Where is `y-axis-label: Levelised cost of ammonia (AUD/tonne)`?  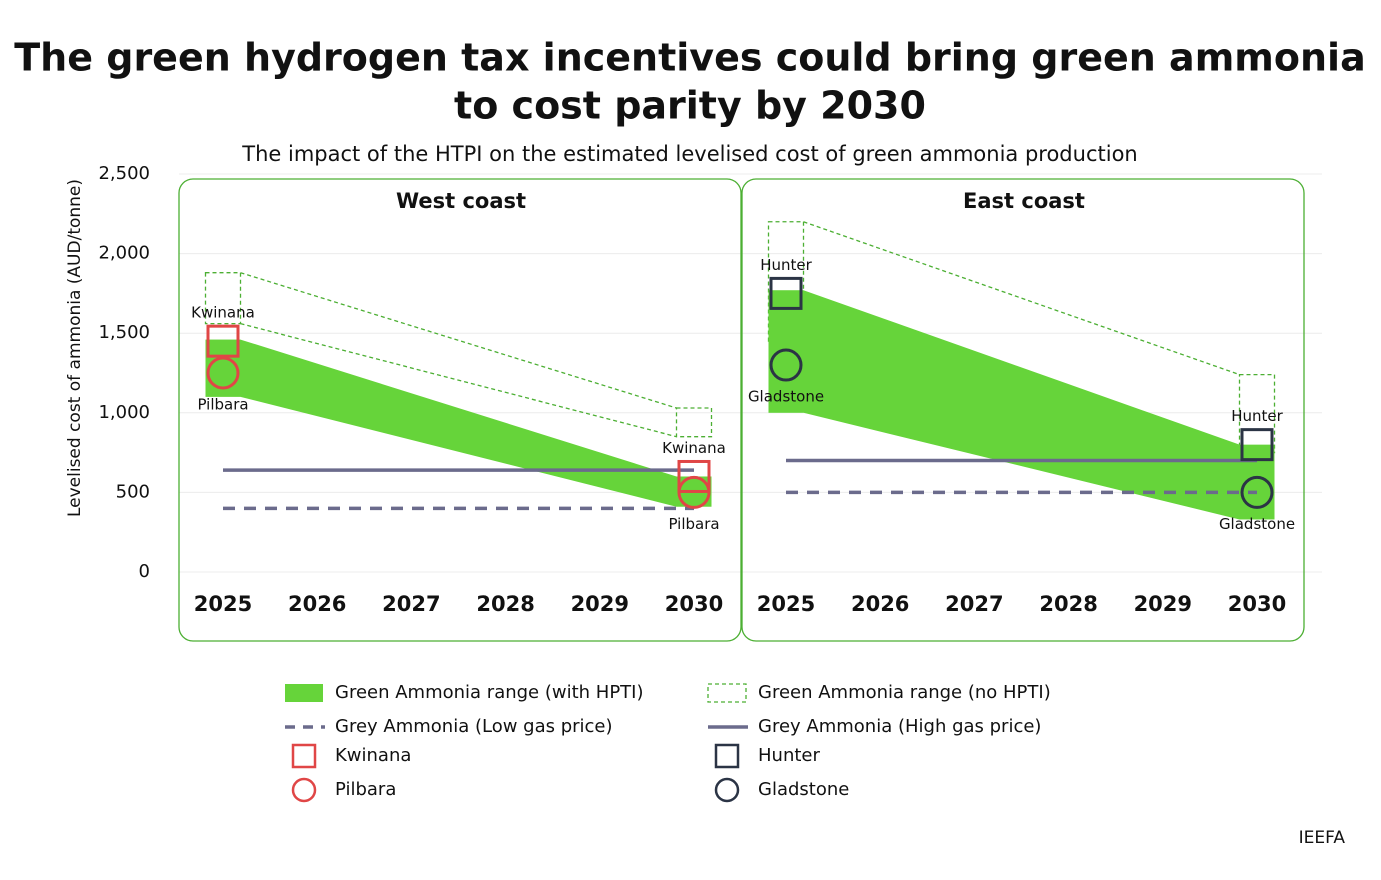
y-axis-label: Levelised cost of ammonia (AUD/tonne) is located at coordinates (75, 348).